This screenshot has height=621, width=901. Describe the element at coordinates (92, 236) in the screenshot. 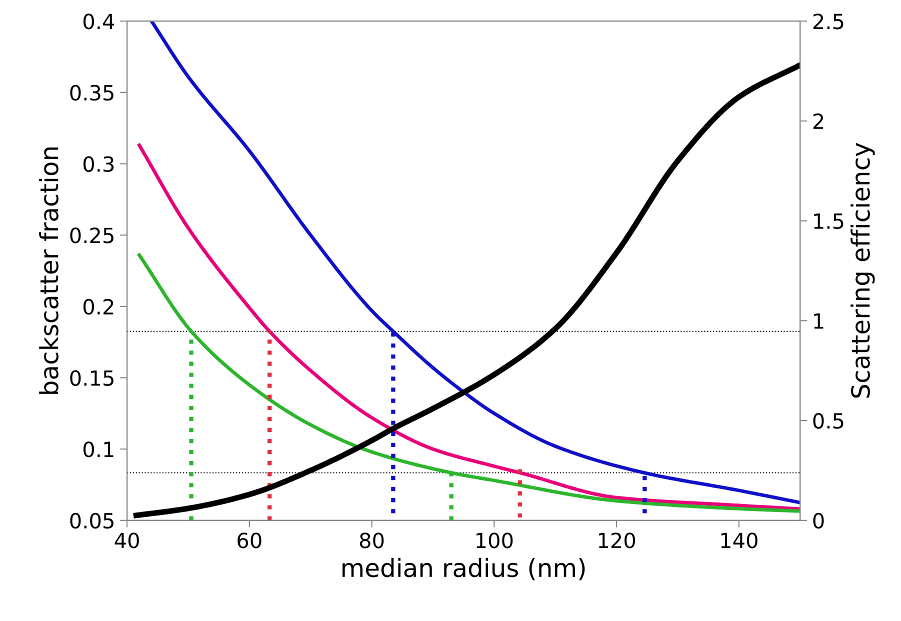

I see `y-tick-label: 0.25` at that location.